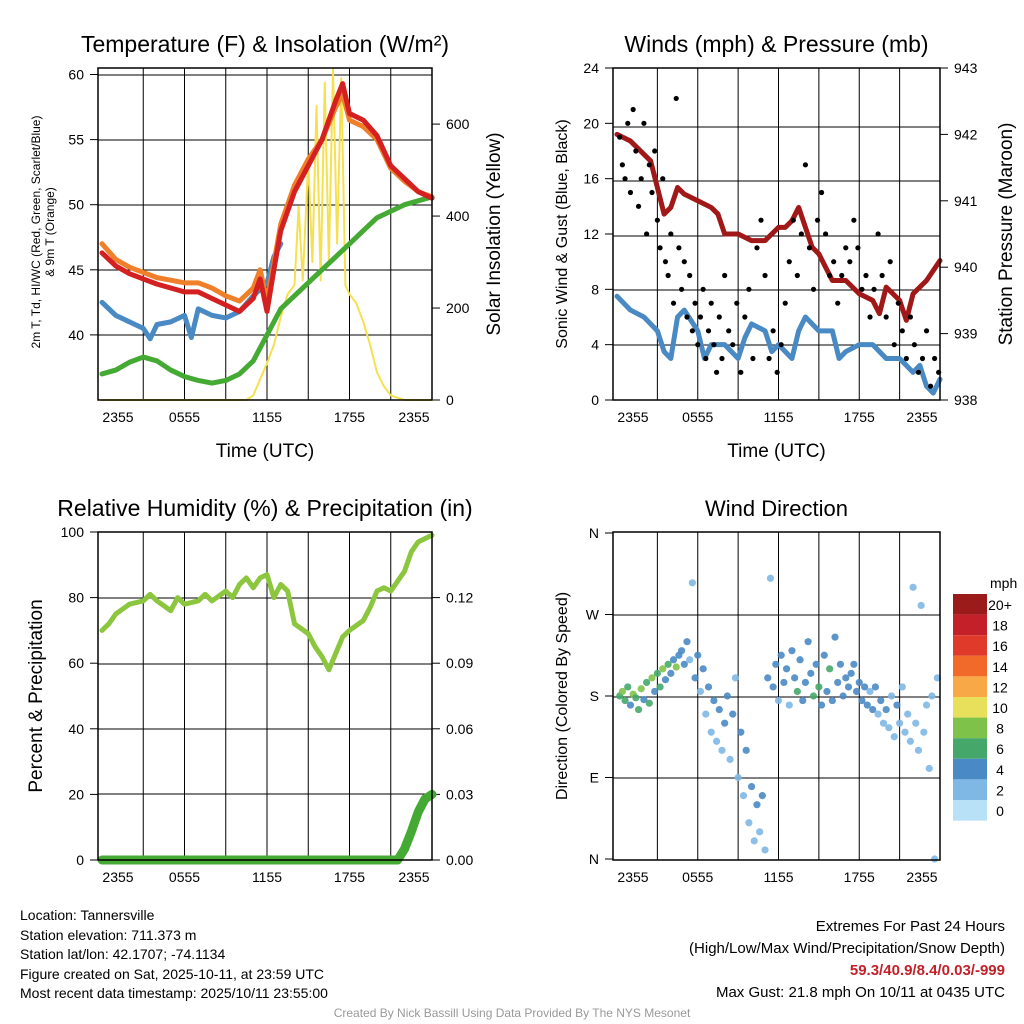 The image size is (1024, 1024). Describe the element at coordinates (966, 201) in the screenshot. I see `y2-tick-label: 941` at that location.